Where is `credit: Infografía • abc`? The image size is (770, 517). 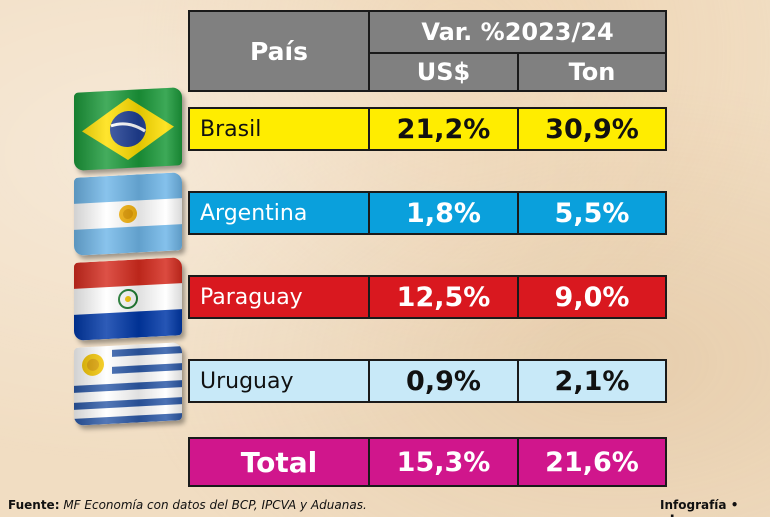
credit: Infografía • abc is located at coordinates (715, 507).